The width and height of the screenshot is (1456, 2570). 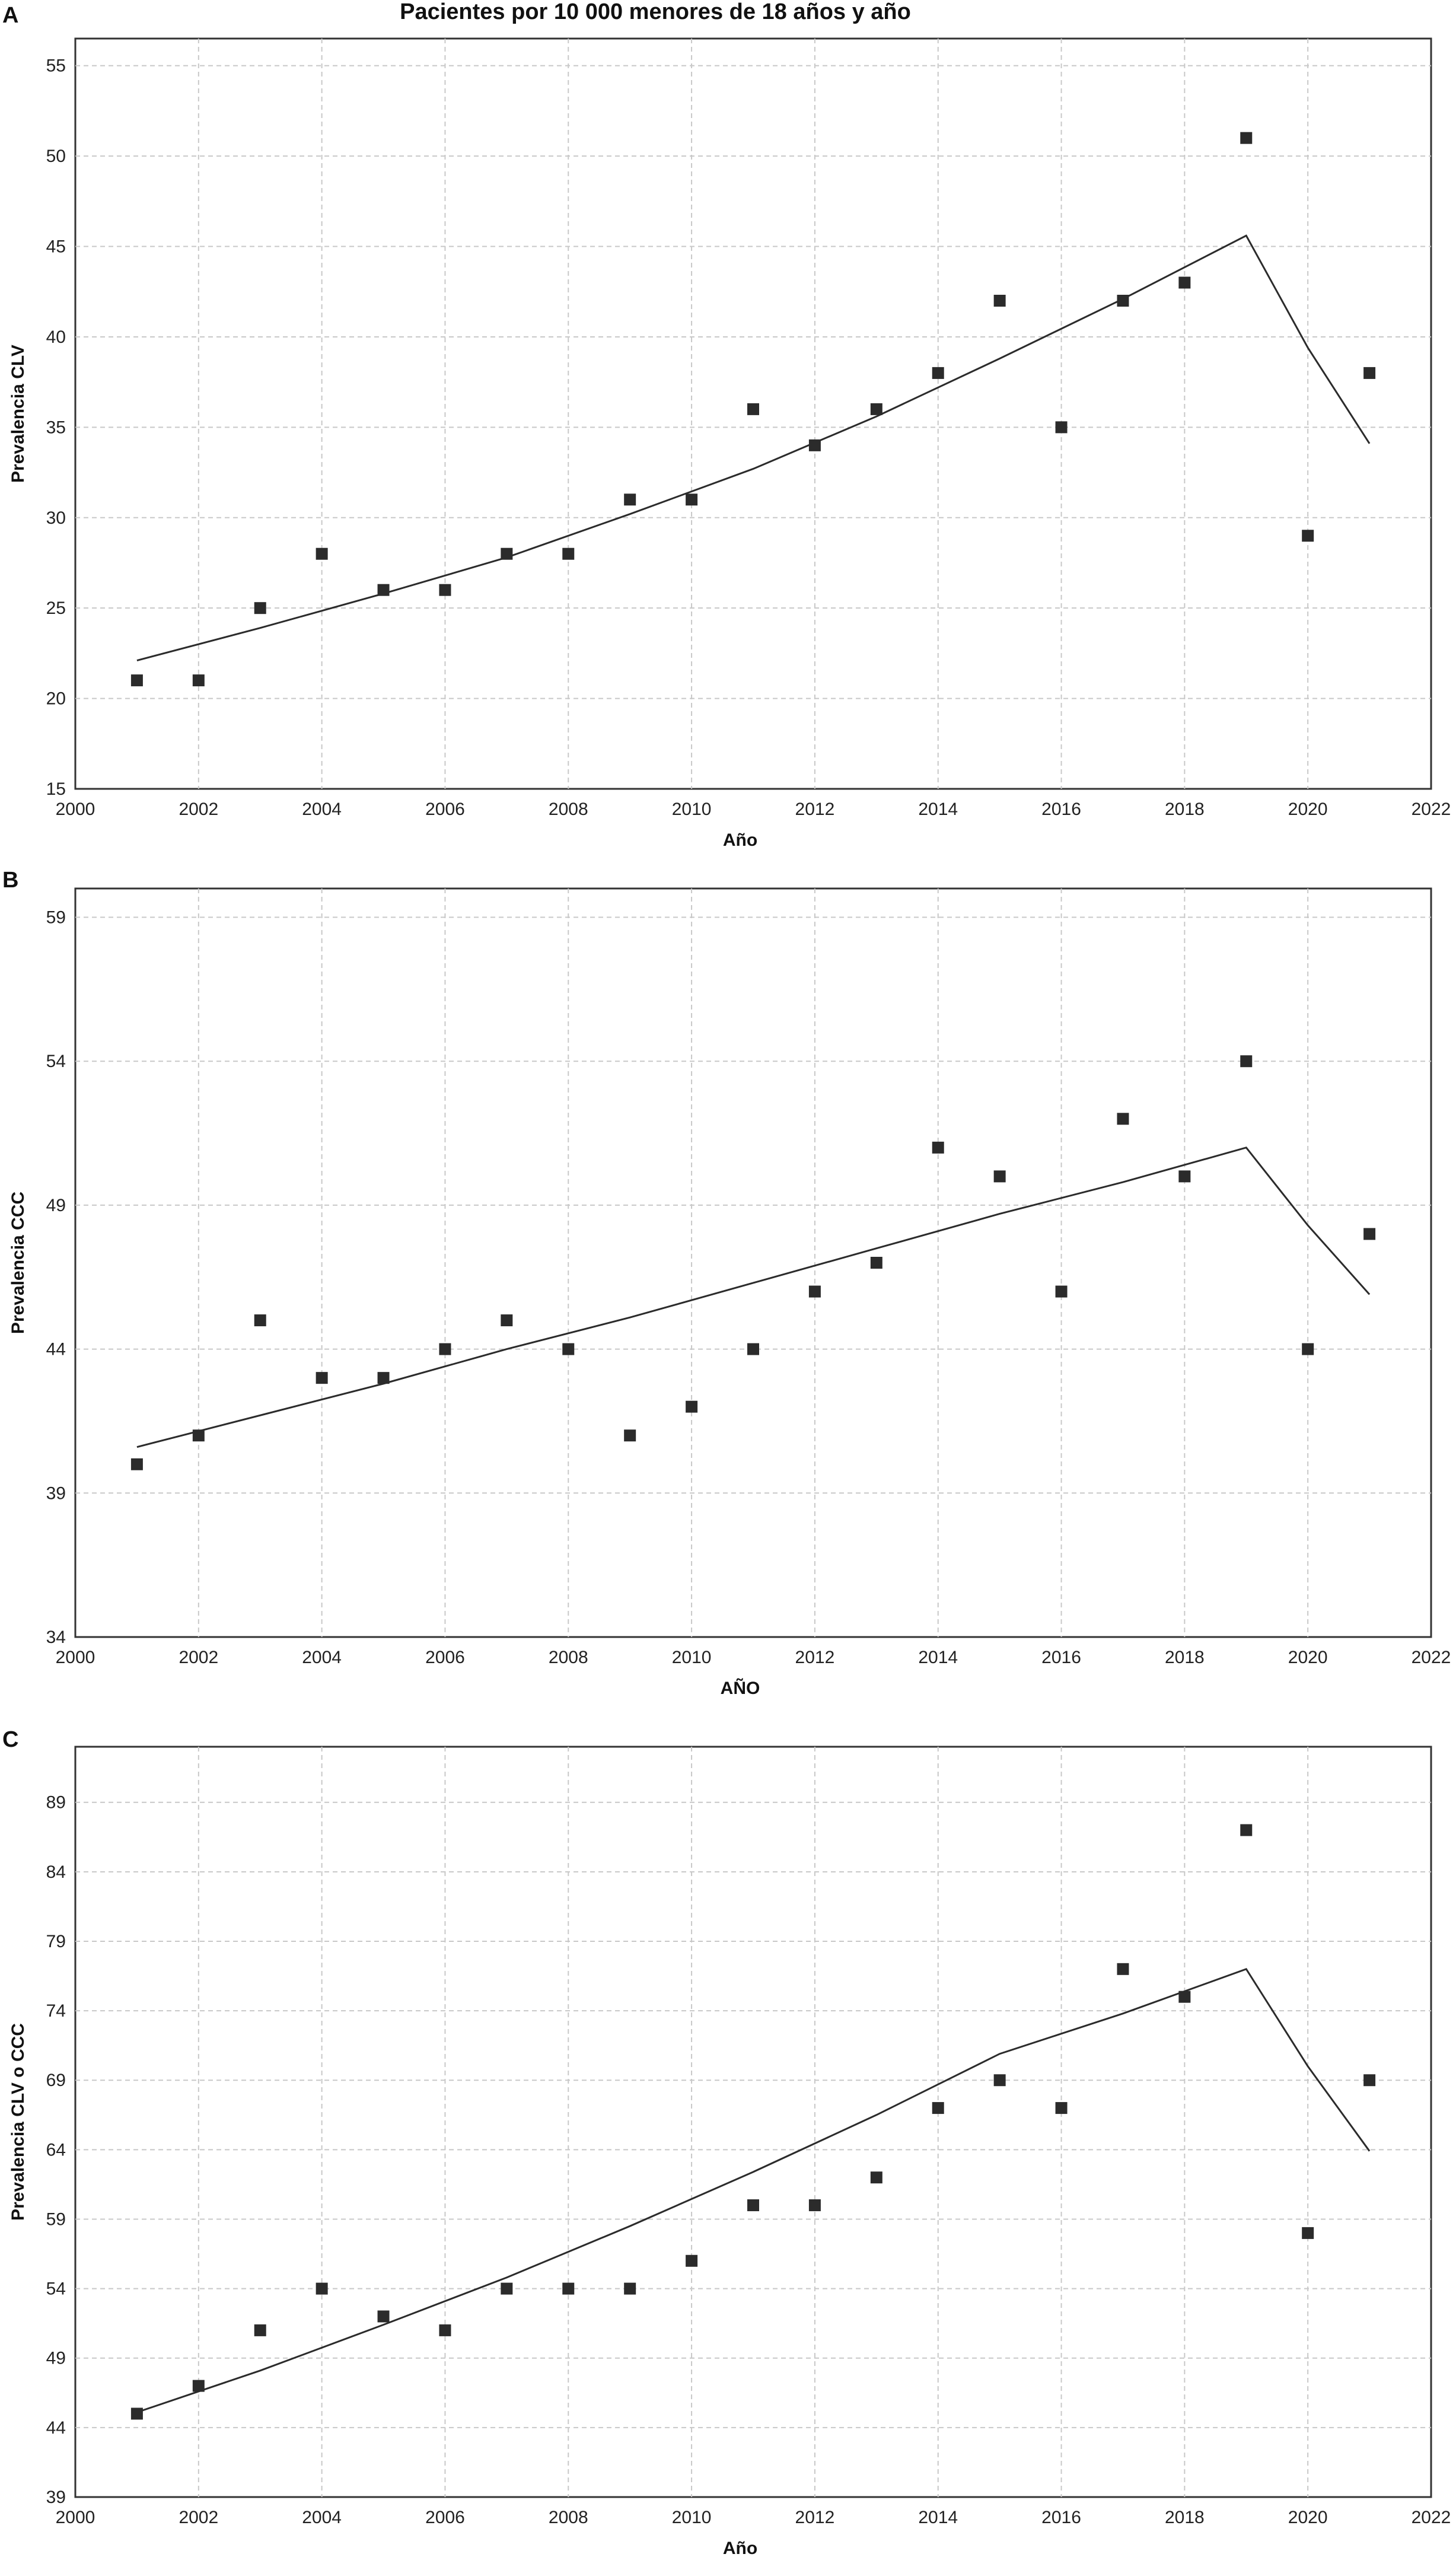 I want to click on panel-a-point-2006, so click(x=445, y=590).